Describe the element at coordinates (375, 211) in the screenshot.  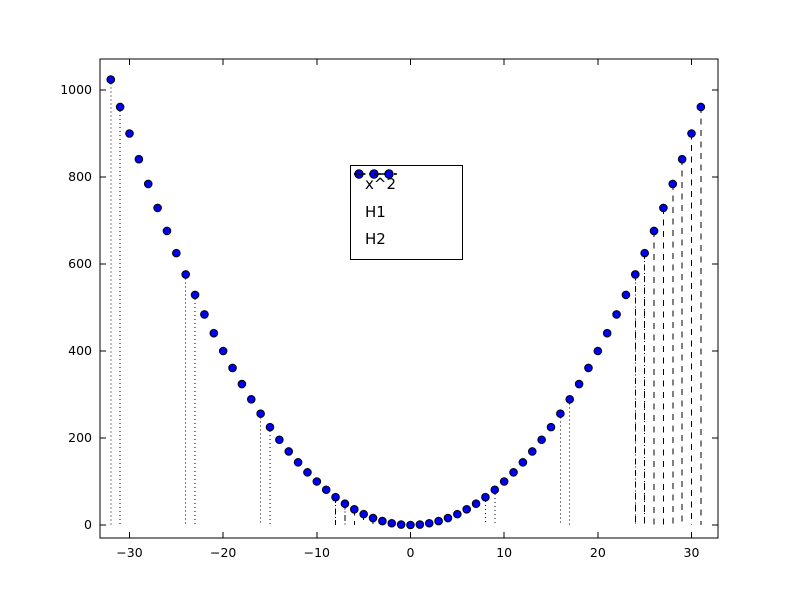
I see `legend-label-h1: H1` at that location.